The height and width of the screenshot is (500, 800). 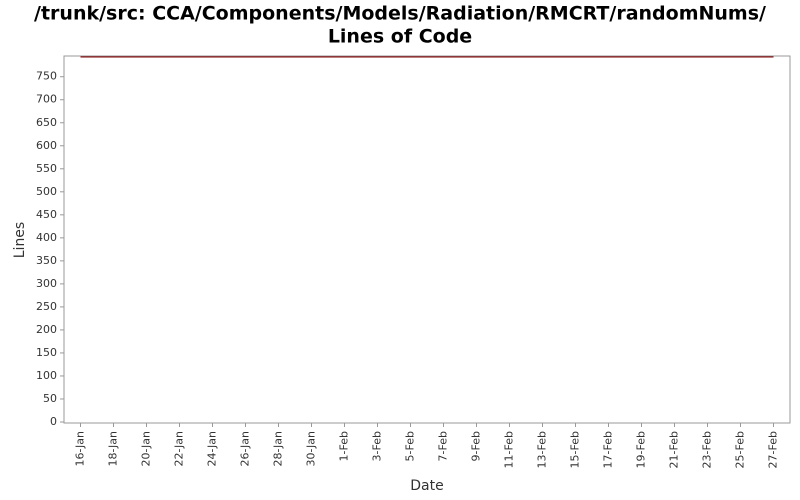 I want to click on y-axis-label: Lines, so click(x=20, y=240).